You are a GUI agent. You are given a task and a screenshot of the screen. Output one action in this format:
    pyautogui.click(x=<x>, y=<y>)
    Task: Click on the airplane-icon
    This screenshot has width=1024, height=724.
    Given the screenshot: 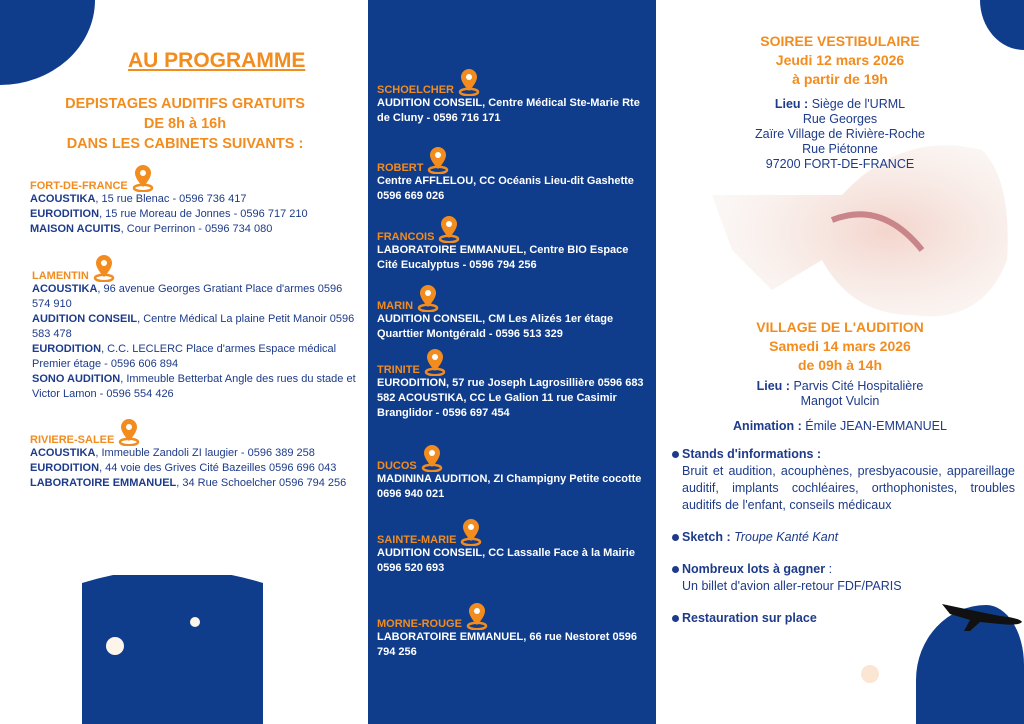 What is the action you would take?
    pyautogui.click(x=982, y=617)
    